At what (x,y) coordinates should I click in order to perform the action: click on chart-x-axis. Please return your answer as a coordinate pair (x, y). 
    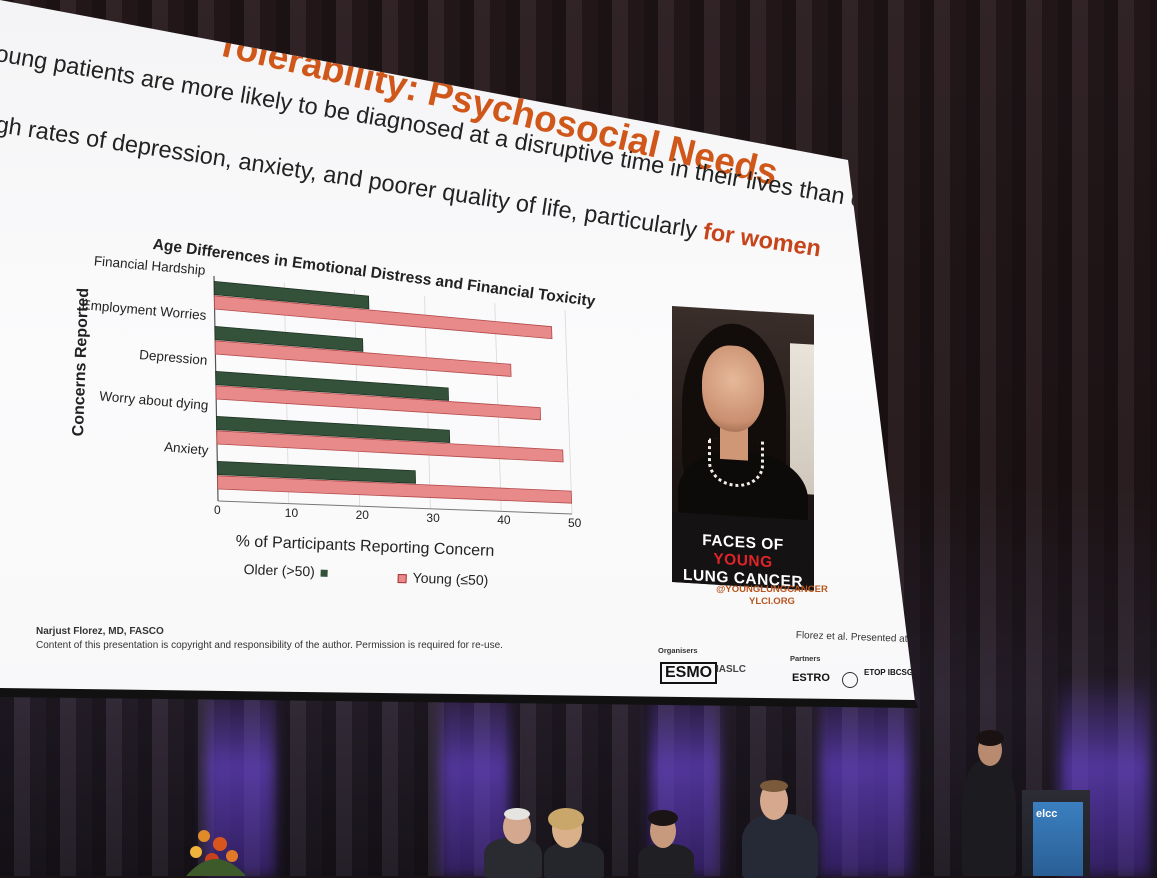
    Looking at the image, I should click on (395, 507).